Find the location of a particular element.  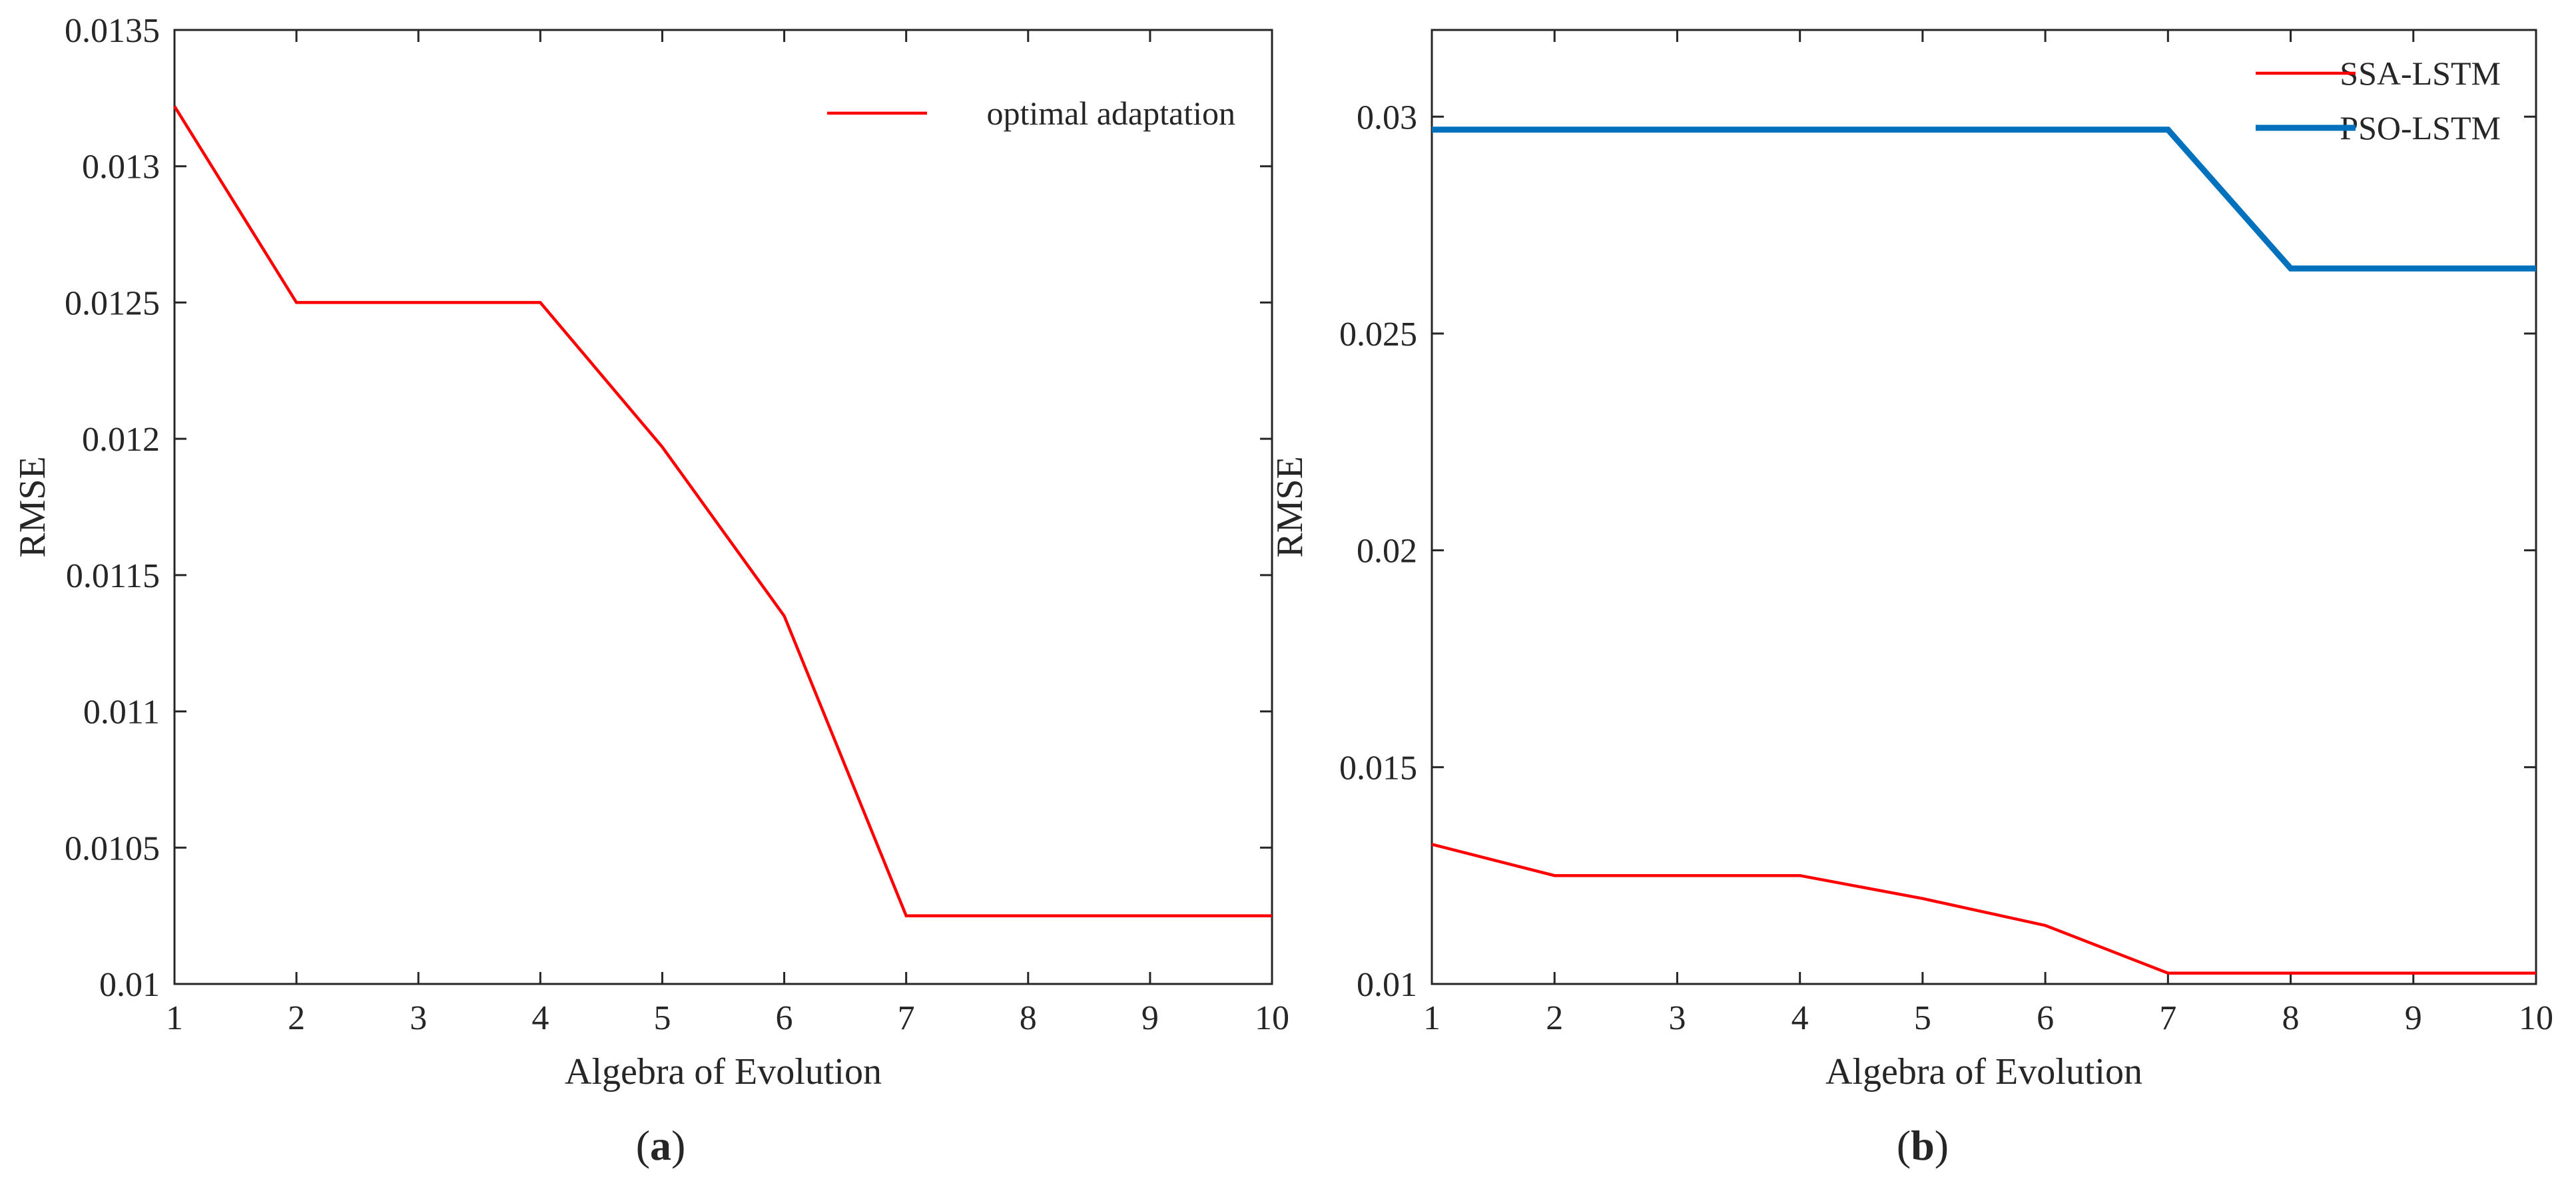

y-tick-label: 0.015 is located at coordinates (1378, 768).